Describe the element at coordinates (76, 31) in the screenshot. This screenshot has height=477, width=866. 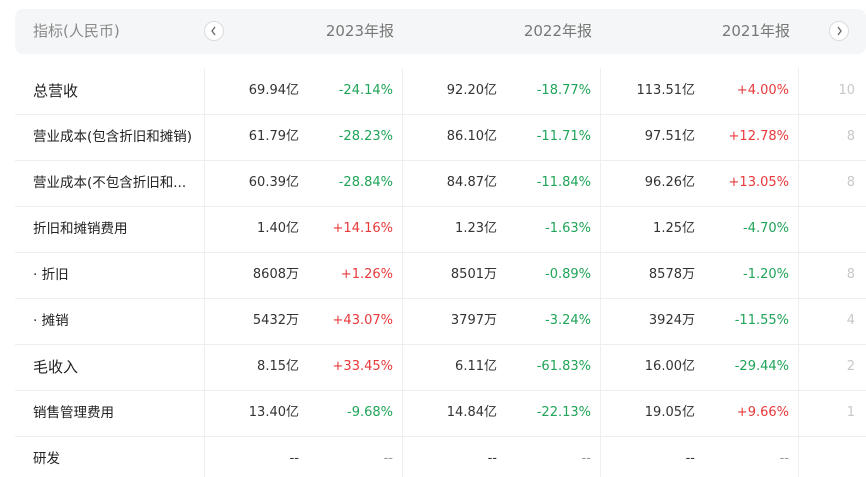
I see `indicator-label: 指标(人民币)` at that location.